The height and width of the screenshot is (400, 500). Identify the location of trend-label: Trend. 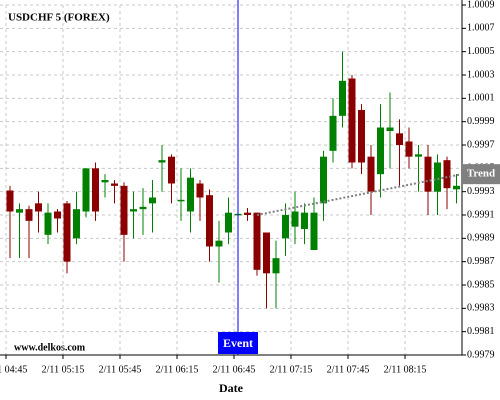
(481, 174).